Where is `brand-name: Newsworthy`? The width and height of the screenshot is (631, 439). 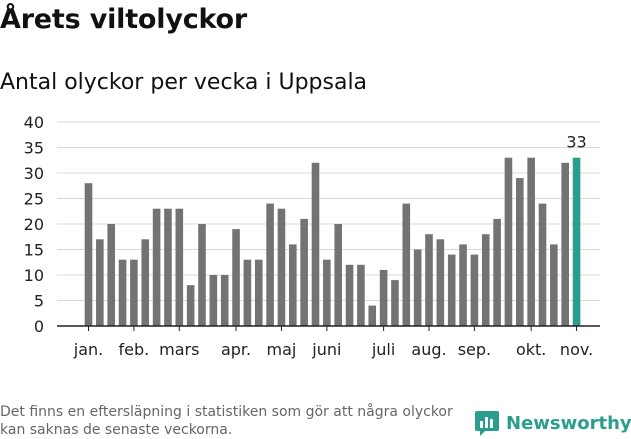 brand-name: Newsworthy is located at coordinates (568, 423).